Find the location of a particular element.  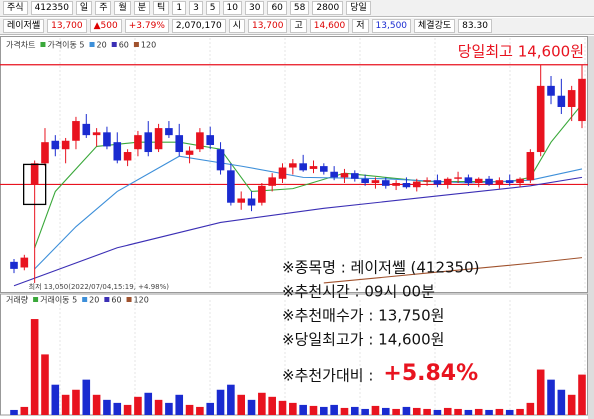

legend-label: 가격차트 is located at coordinates (20, 45).